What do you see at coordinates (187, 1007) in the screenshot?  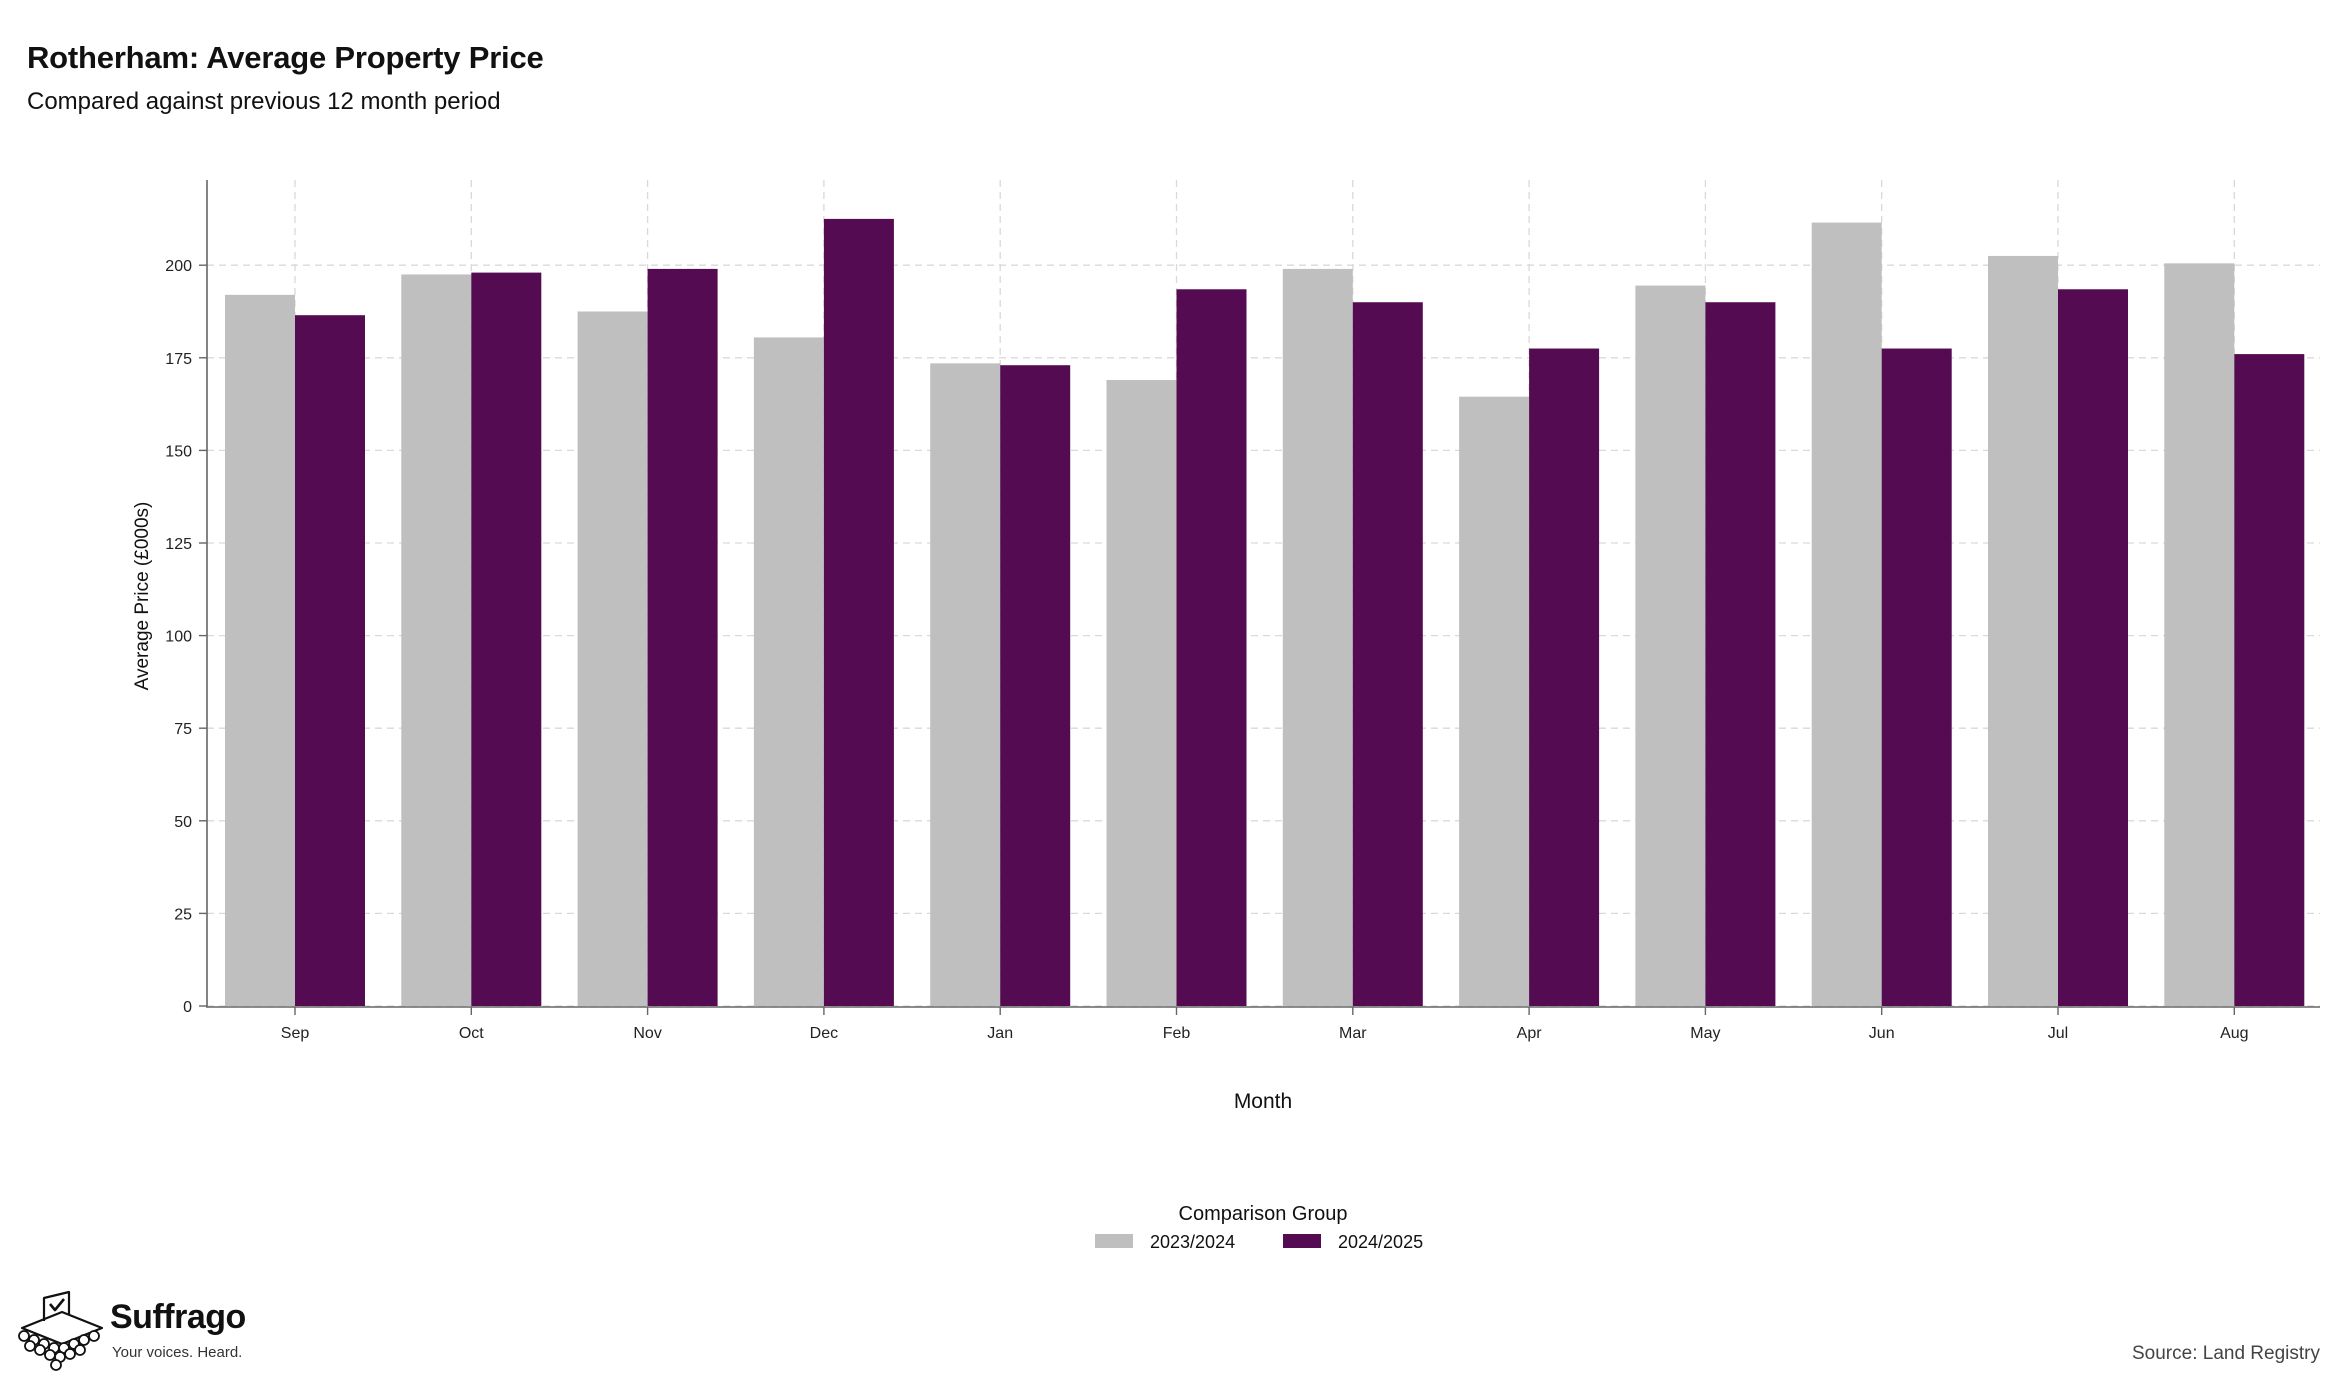 I see `y-tick-label: 0` at bounding box center [187, 1007].